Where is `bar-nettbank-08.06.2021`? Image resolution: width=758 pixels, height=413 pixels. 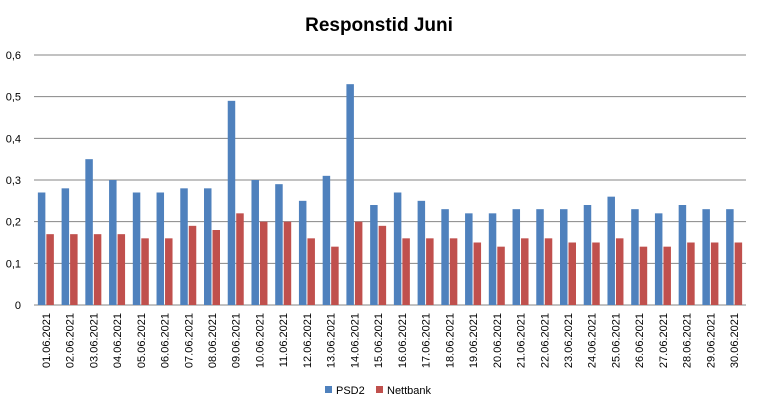
bar-nettbank-08.06.2021 is located at coordinates (216, 267).